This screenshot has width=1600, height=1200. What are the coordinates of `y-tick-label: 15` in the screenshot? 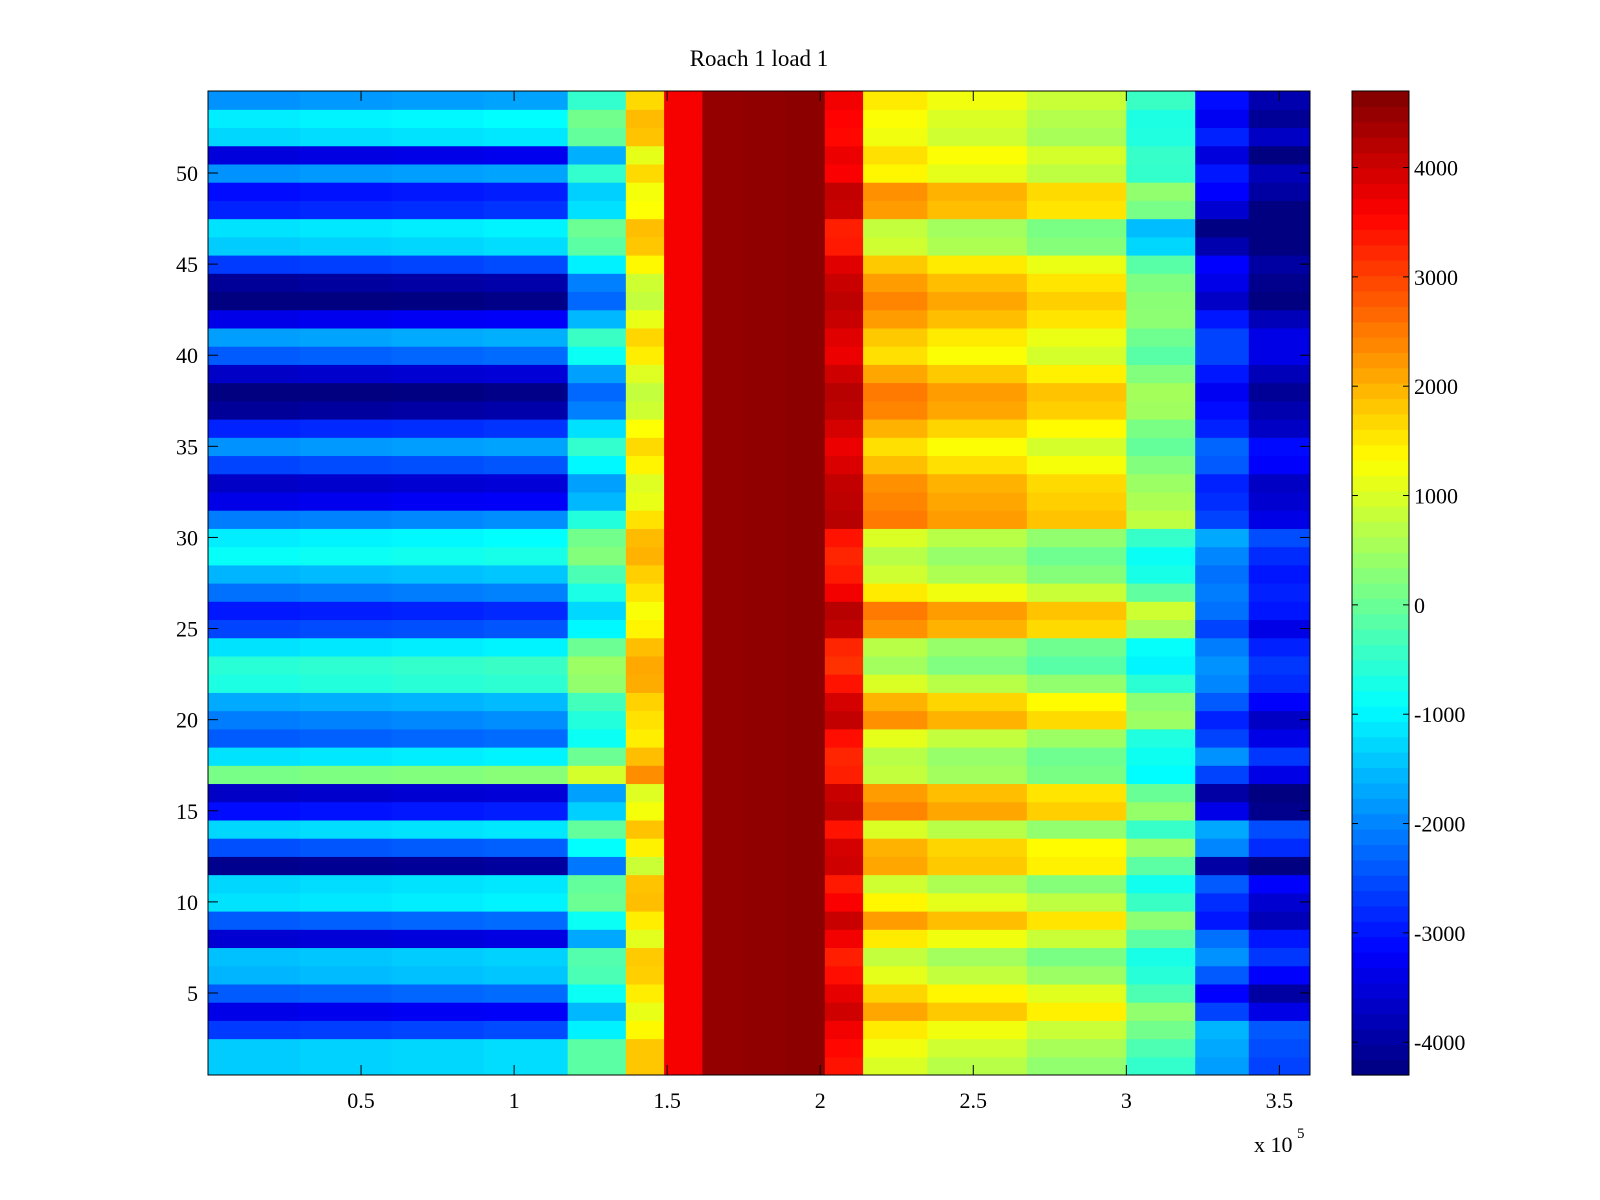 It's located at (187, 811).